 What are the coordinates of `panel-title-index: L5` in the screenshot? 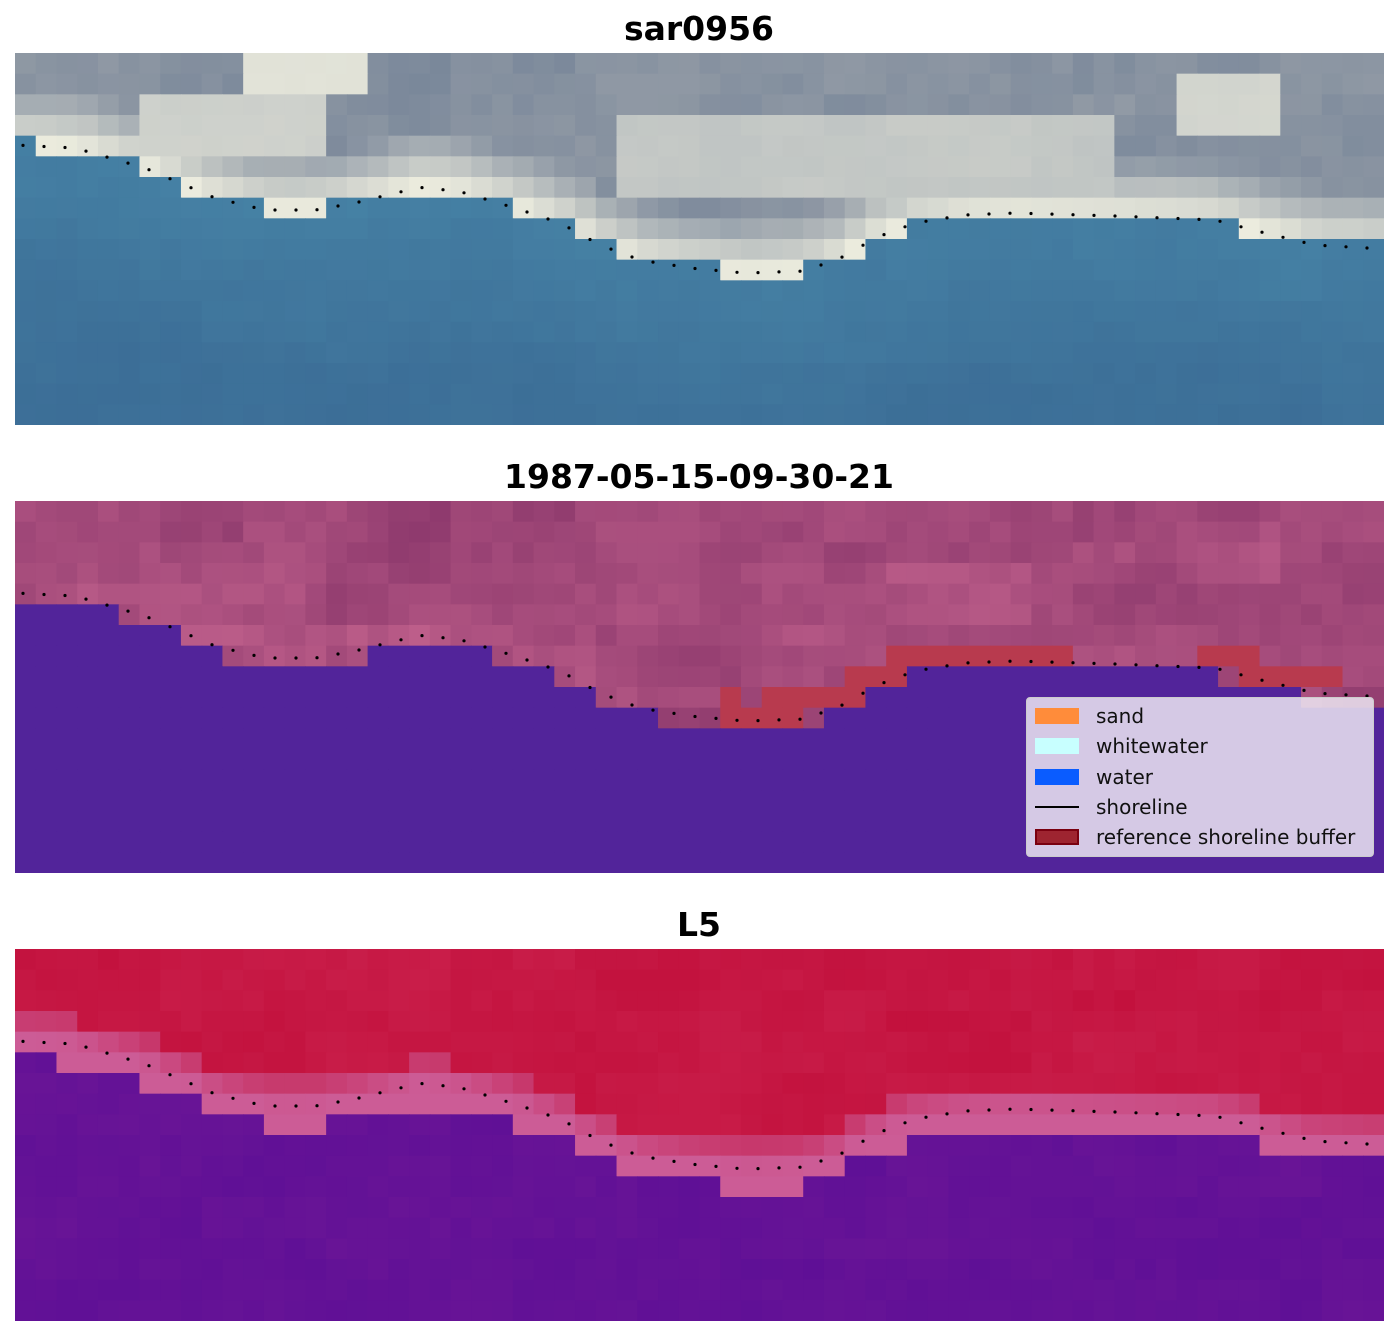 It's located at (699, 924).